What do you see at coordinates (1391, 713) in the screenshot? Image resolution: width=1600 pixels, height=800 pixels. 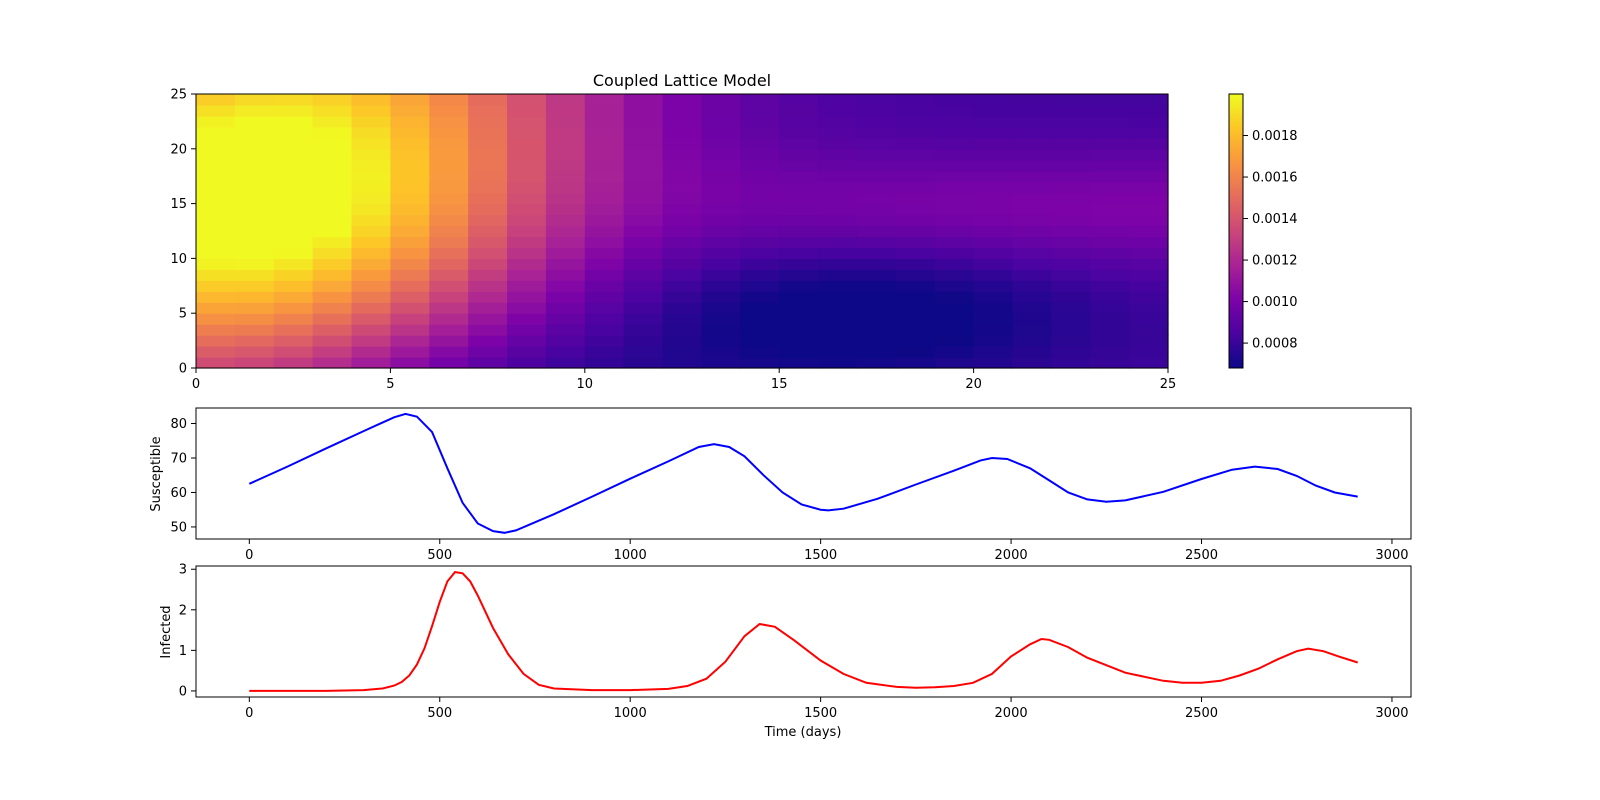 I see `x-tick-label: 3000` at bounding box center [1391, 713].